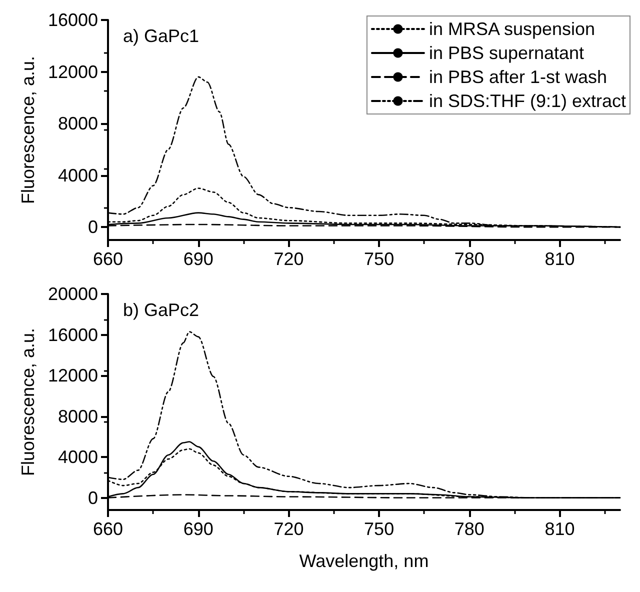  I want to click on legend-label: in SDS:THF (9:1) extract, so click(527, 101).